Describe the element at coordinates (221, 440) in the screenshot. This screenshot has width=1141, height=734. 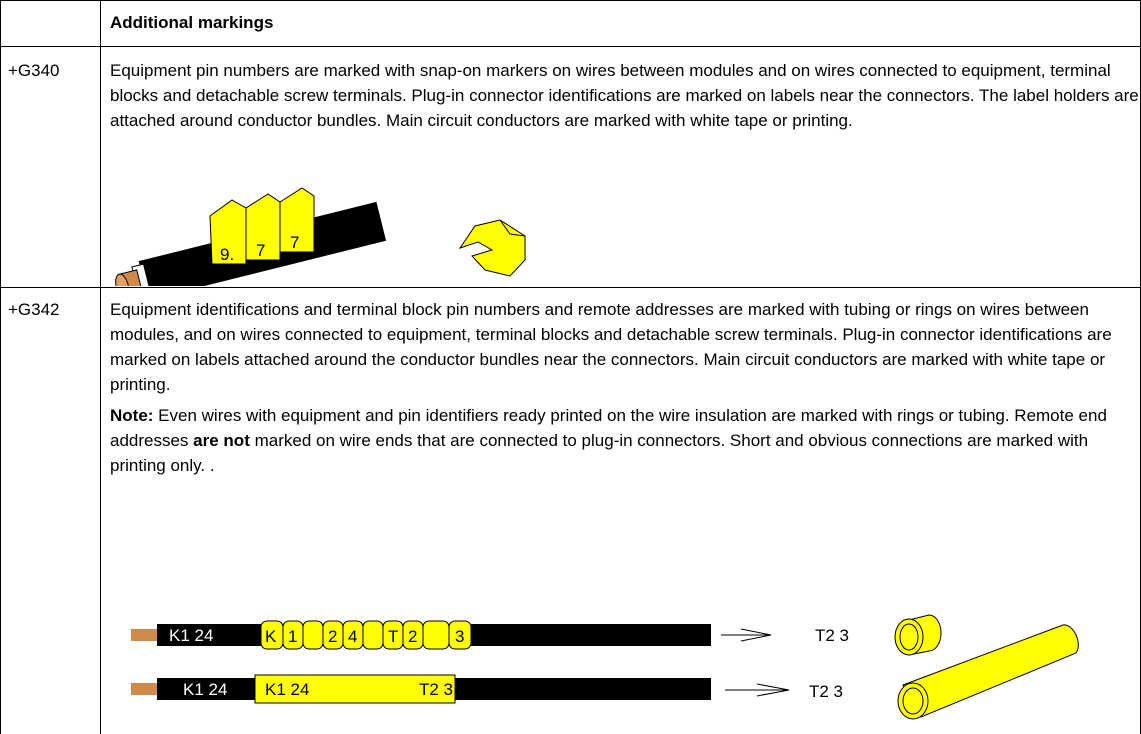
I see `note-bold: are not` at that location.